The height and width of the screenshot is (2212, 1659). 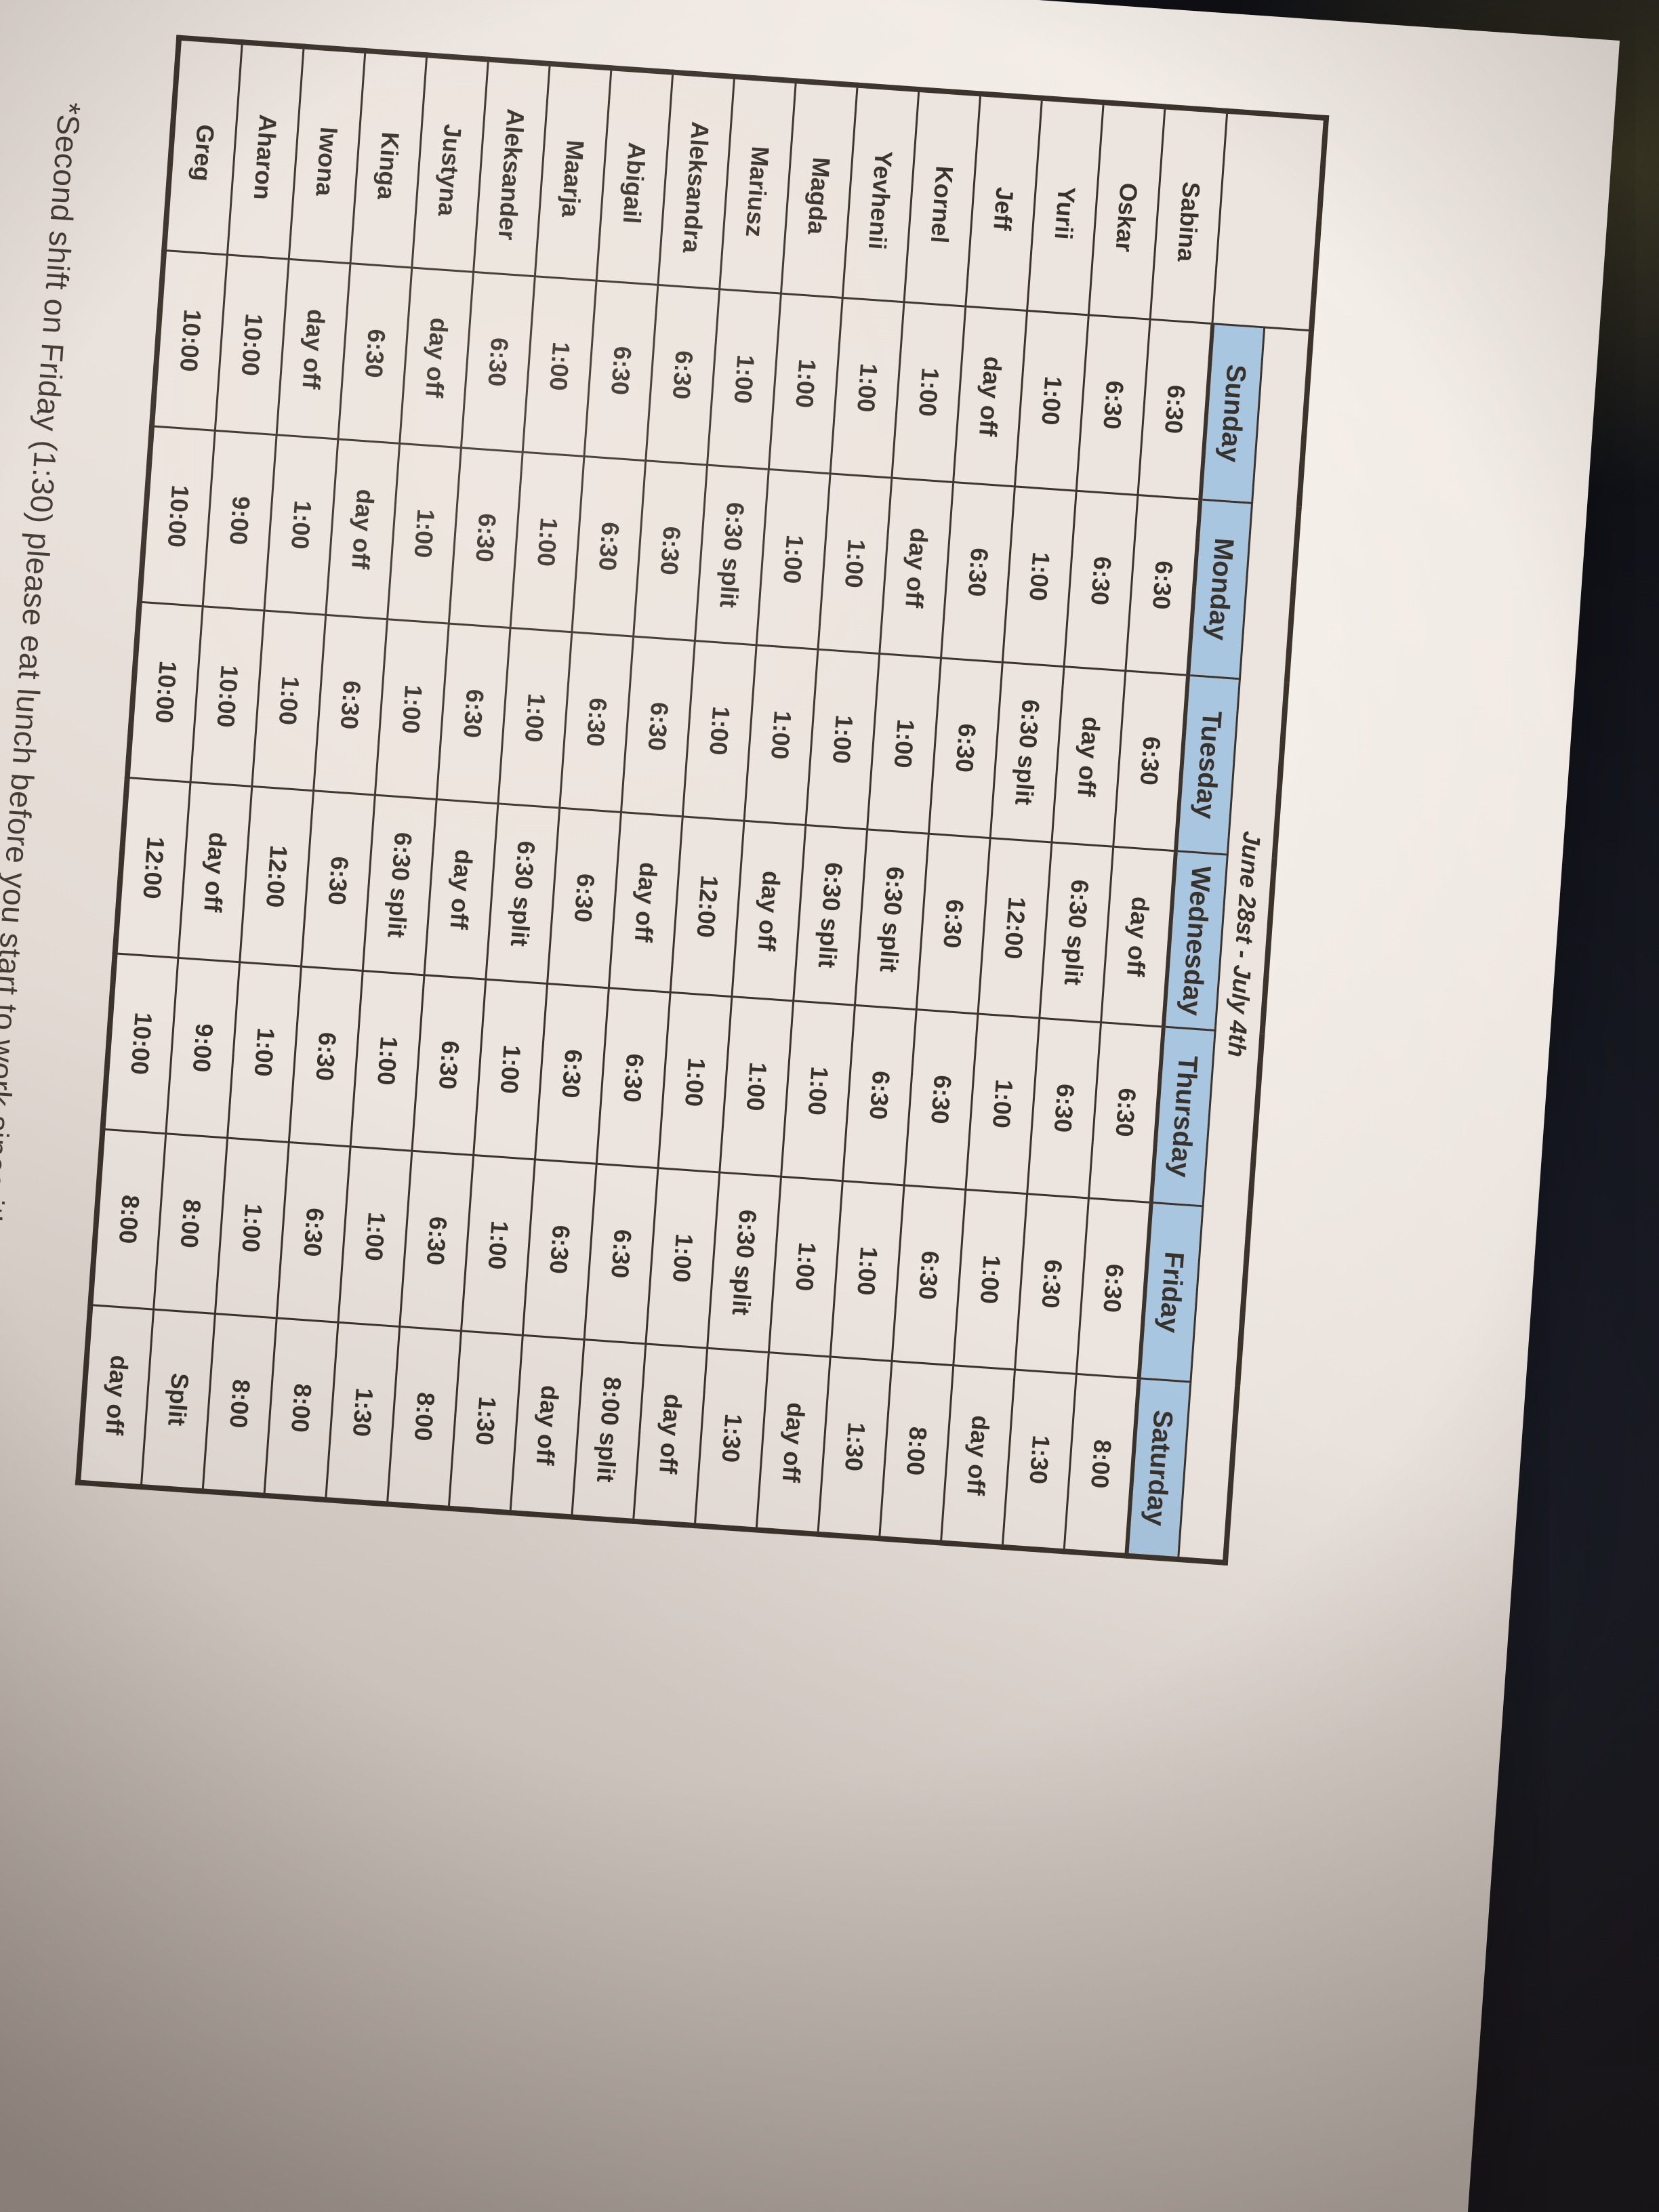 I want to click on shift-cell: 8:00 split, so click(x=608, y=1430).